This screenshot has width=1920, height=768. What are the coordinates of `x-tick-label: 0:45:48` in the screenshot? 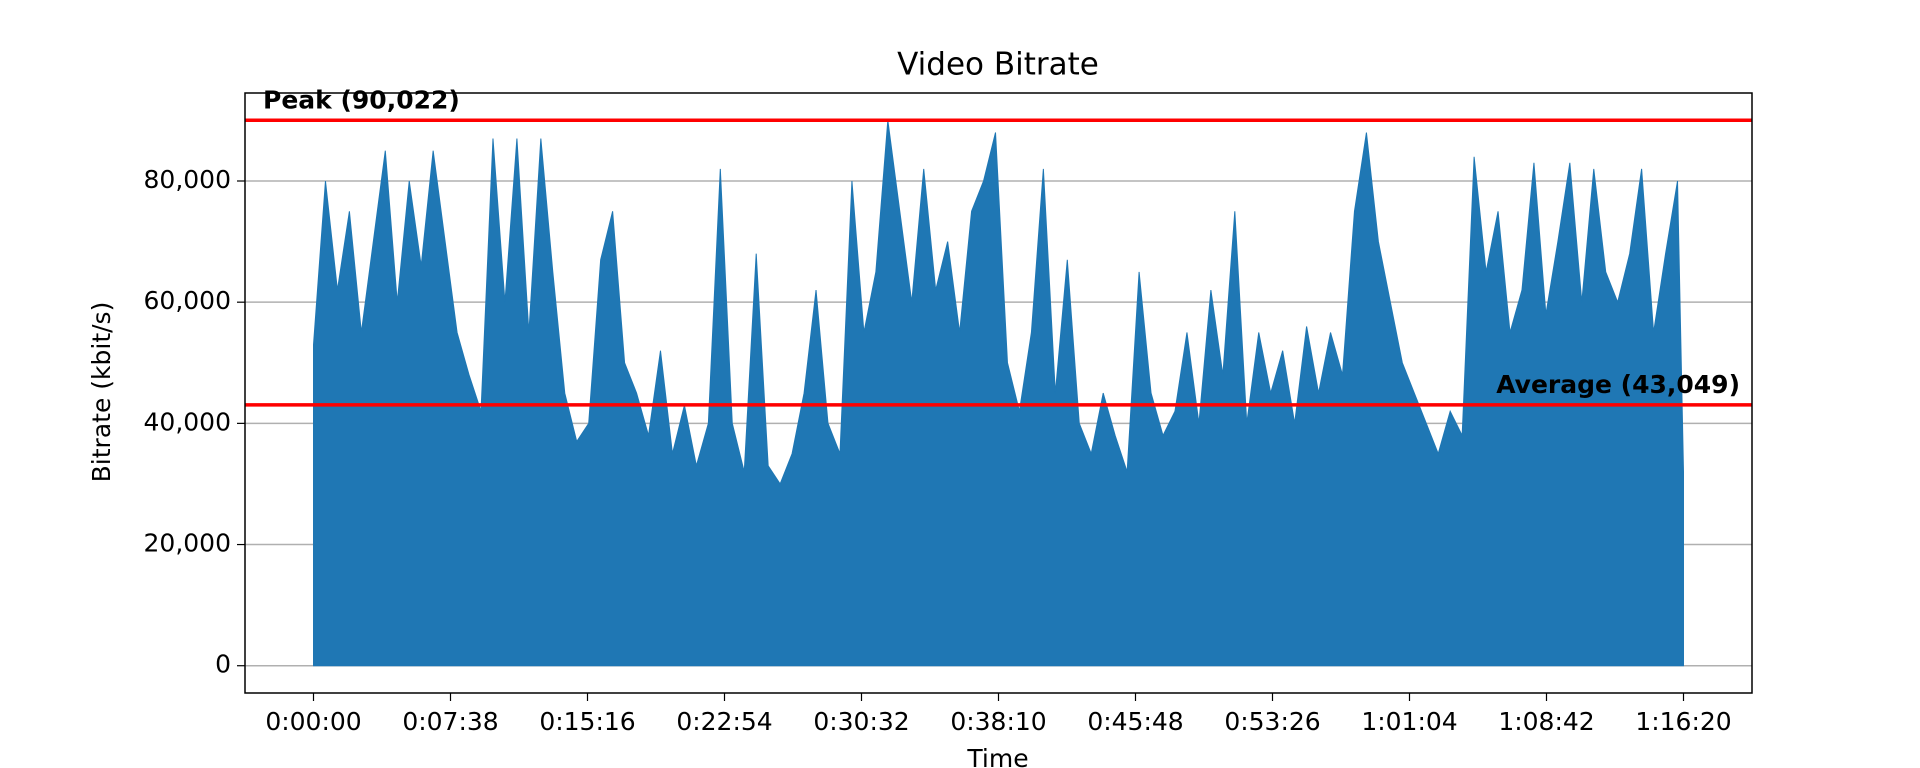 It's located at (1135, 721).